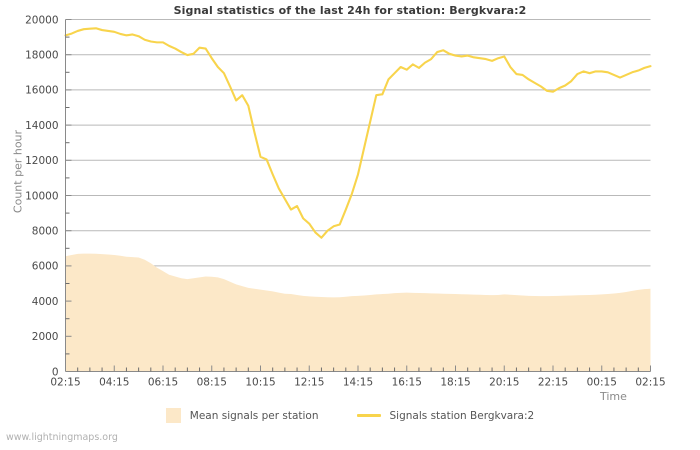 The image size is (700, 450). What do you see at coordinates (504, 383) in the screenshot?
I see `svg-text: 20:15` at bounding box center [504, 383].